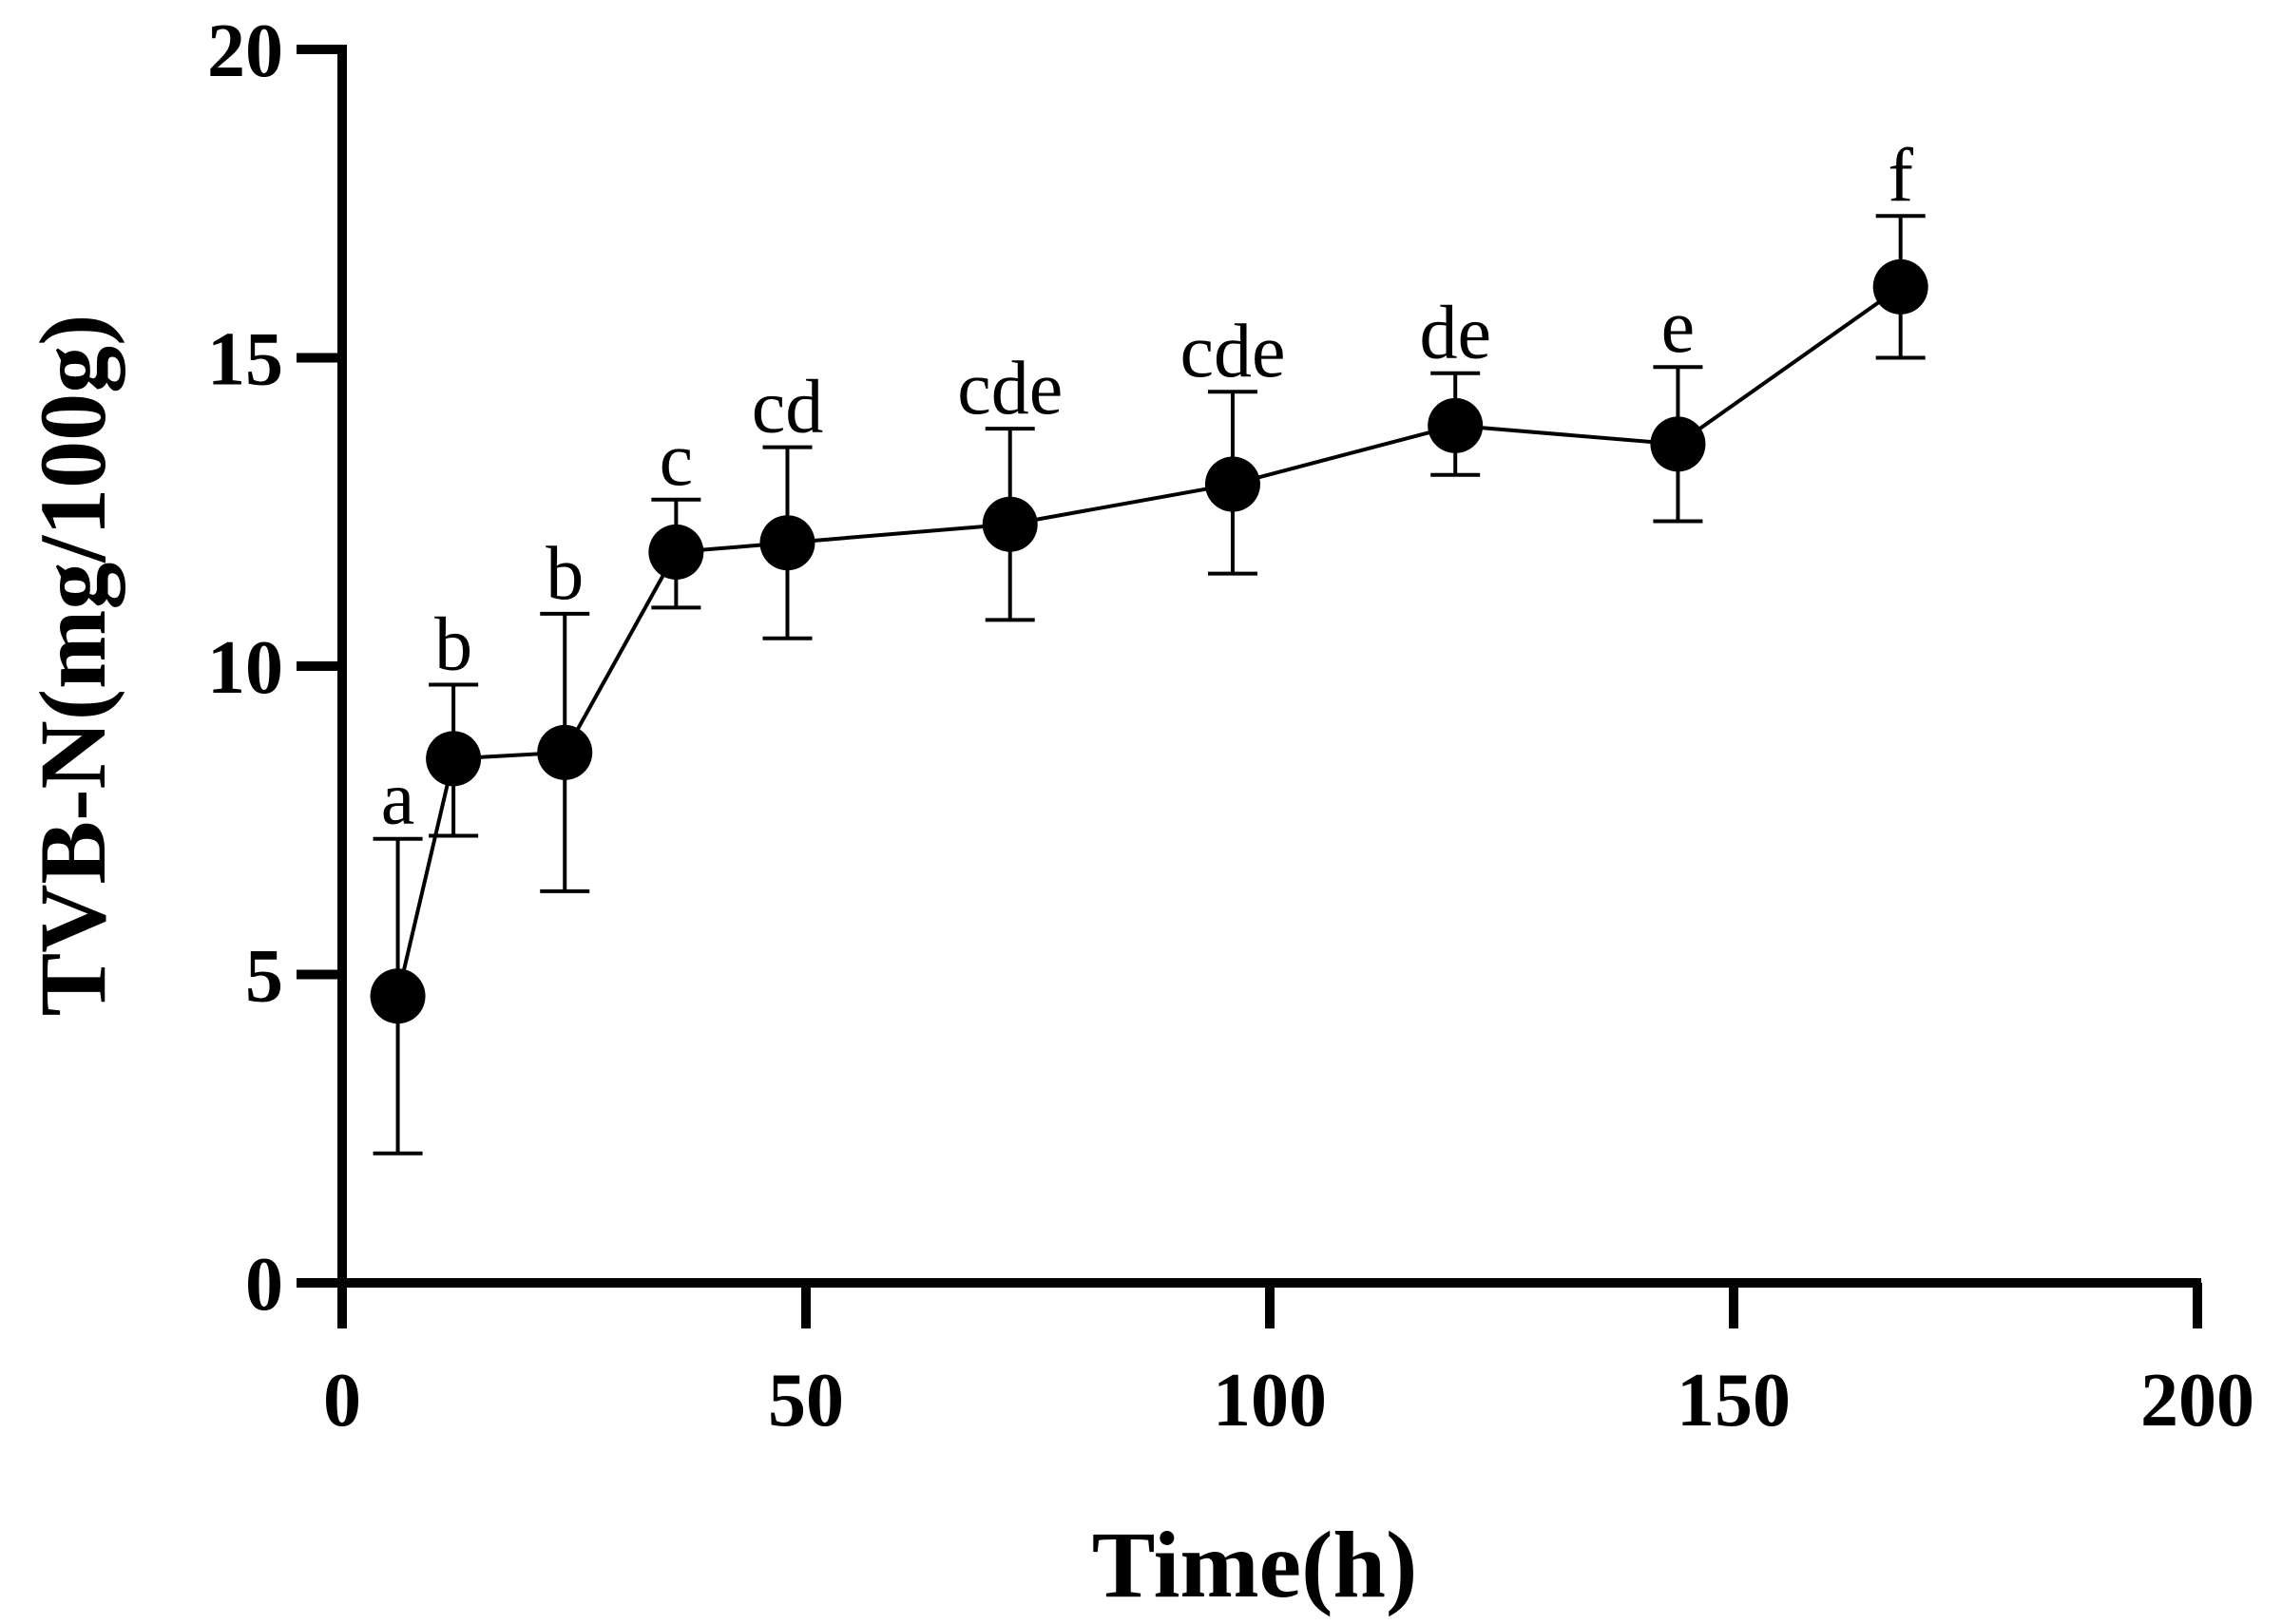  Describe the element at coordinates (2197, 1400) in the screenshot. I see `x-tick-label: 200` at that location.